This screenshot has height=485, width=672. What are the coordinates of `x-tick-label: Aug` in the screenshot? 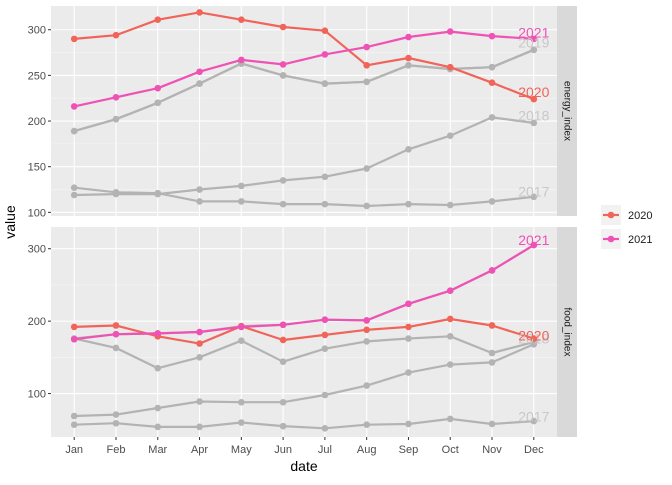 It's located at (367, 450).